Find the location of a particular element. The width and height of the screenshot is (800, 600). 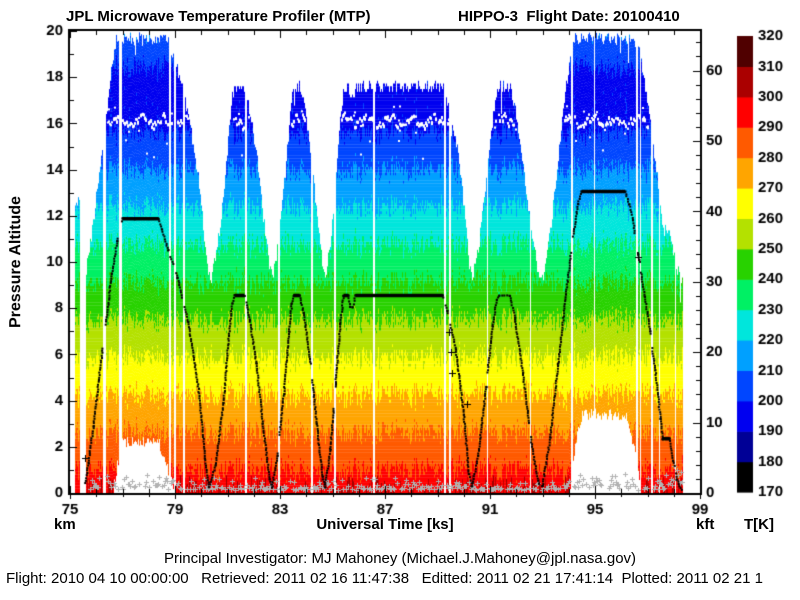

x-axis-label: Universal Time [ks] is located at coordinates (385, 524).